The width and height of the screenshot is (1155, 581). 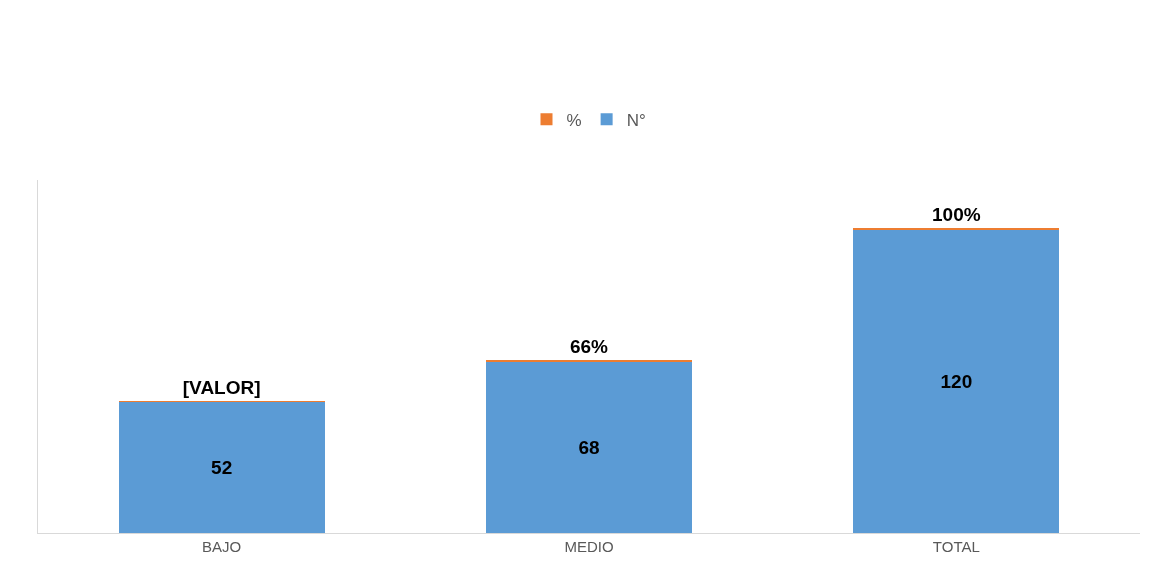 I want to click on data-label: 52, so click(x=222, y=467).